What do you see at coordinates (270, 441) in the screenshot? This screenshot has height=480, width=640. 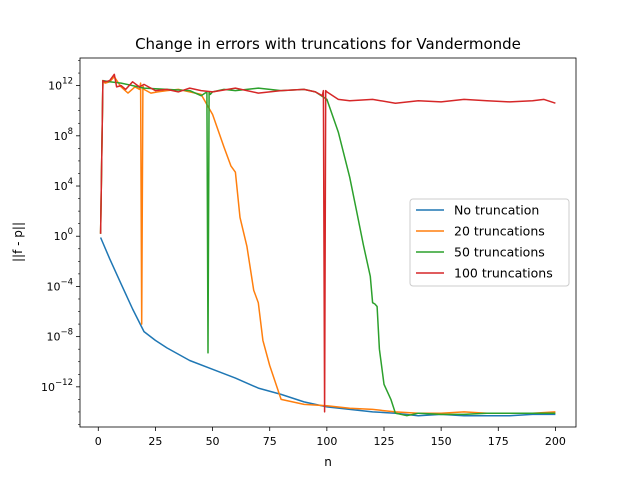 I see `x-tick-label: 75` at bounding box center [270, 441].